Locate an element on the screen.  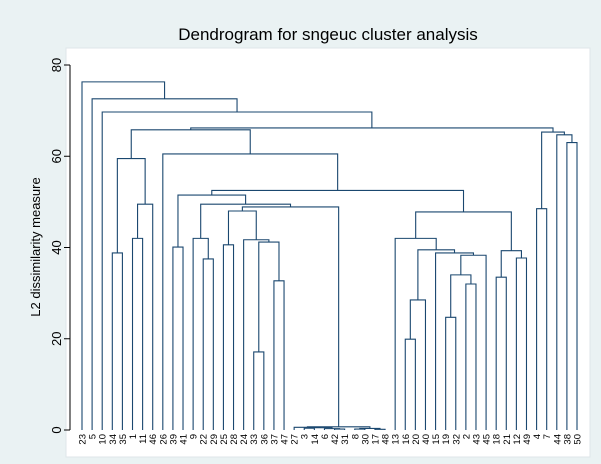
leaf-label: 11 is located at coordinates (143, 439).